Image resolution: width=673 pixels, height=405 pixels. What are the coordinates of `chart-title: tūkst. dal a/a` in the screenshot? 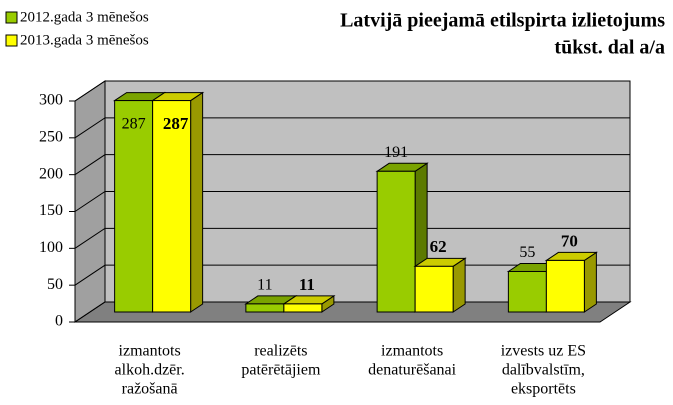 It's located at (609, 48).